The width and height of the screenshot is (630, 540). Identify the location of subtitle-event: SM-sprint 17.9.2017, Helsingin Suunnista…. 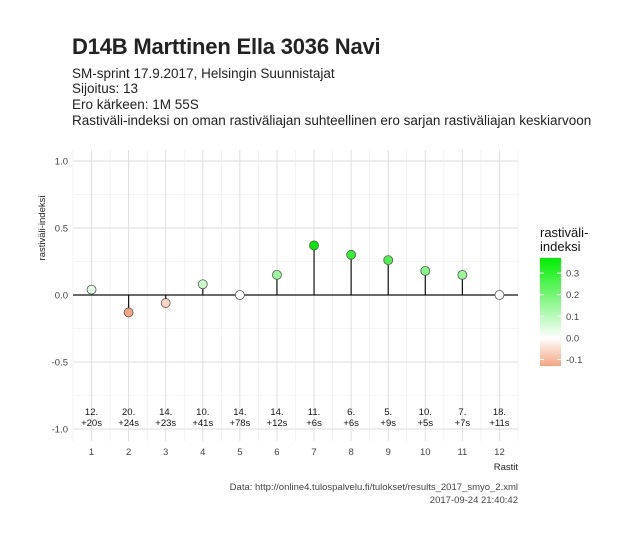
(203, 73).